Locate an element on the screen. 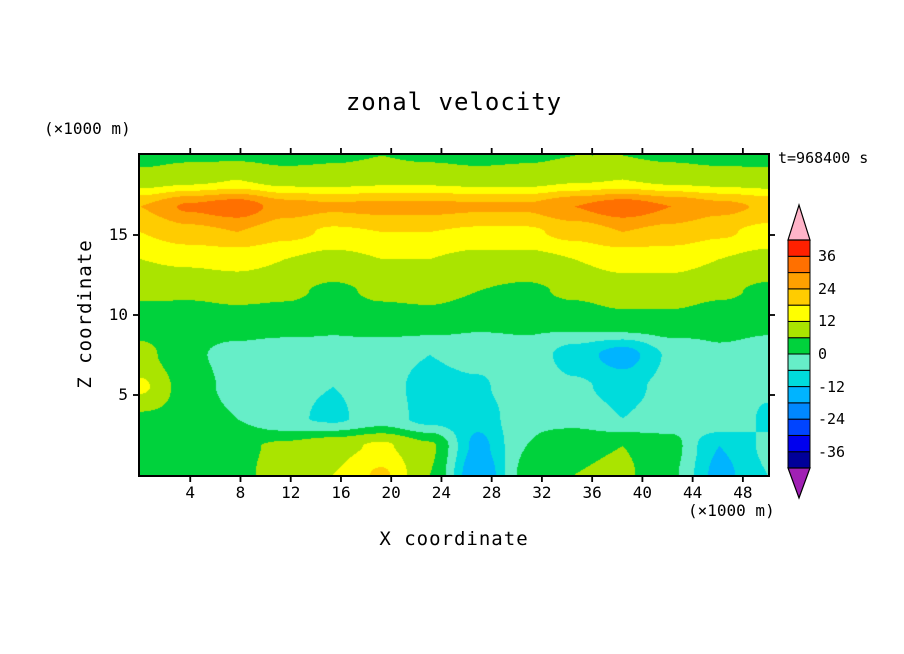 Image resolution: width=904 pixels, height=654 pixels. colorbar-arrow-top is located at coordinates (799, 222).